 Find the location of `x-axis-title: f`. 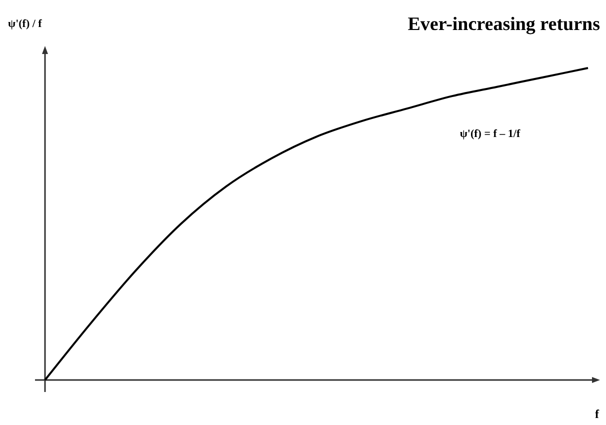

x-axis-title: f is located at coordinates (597, 414).